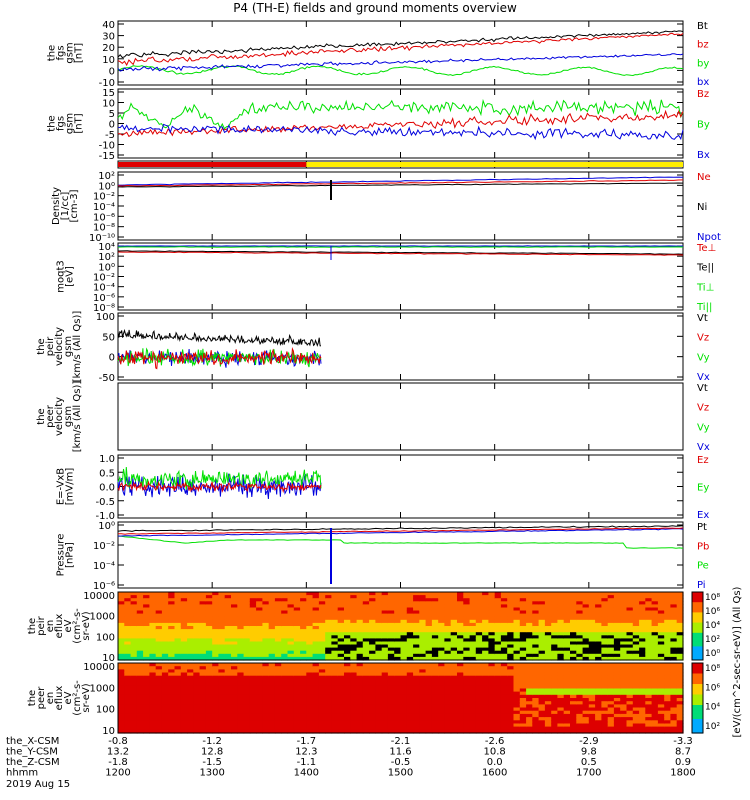 The image size is (750, 800). Describe the element at coordinates (70, 276) in the screenshot. I see `y-axis-label: [eV]` at that location.